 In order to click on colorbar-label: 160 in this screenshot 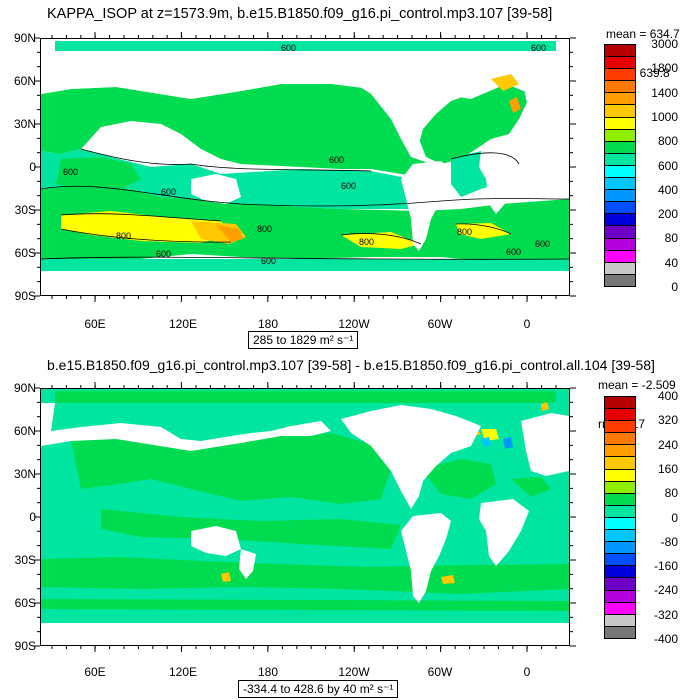, I will do `click(667, 468)`.